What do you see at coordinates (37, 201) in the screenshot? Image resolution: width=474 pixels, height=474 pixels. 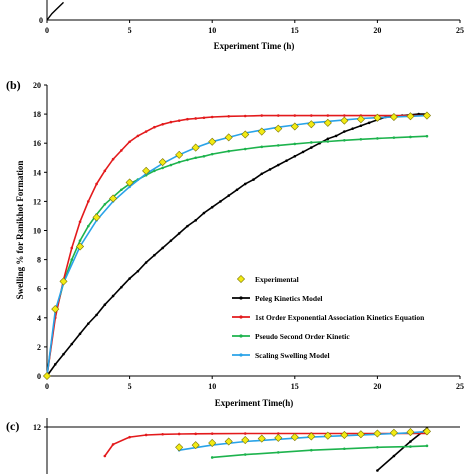 I see `b-y-tick-label: 12` at bounding box center [37, 201].